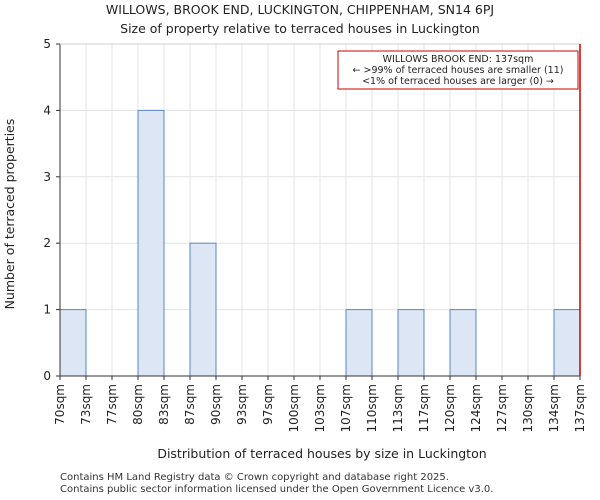 This screenshot has width=600, height=500. What do you see at coordinates (528, 408) in the screenshot?
I see `x-tick-label: 130sqm` at bounding box center [528, 408].